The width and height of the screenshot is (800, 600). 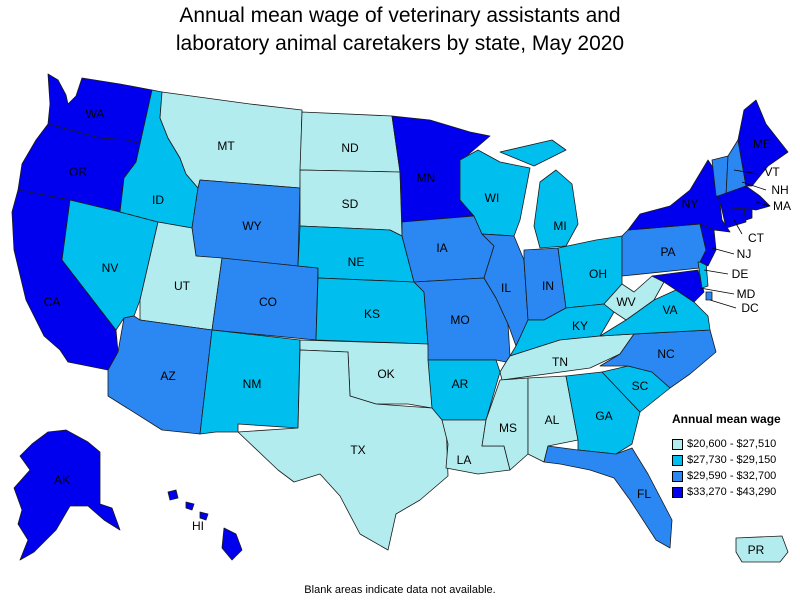 What do you see at coordinates (746, 172) in the screenshot?
I see `leader-VT` at bounding box center [746, 172].